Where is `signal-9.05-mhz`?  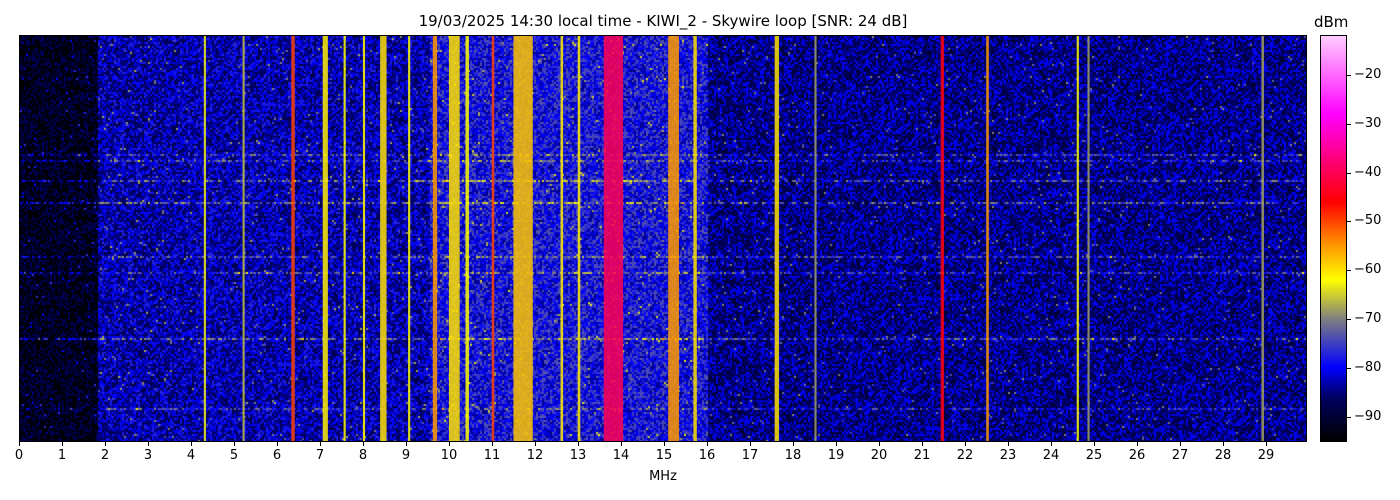
signal-9.05-mhz is located at coordinates (409, 238).